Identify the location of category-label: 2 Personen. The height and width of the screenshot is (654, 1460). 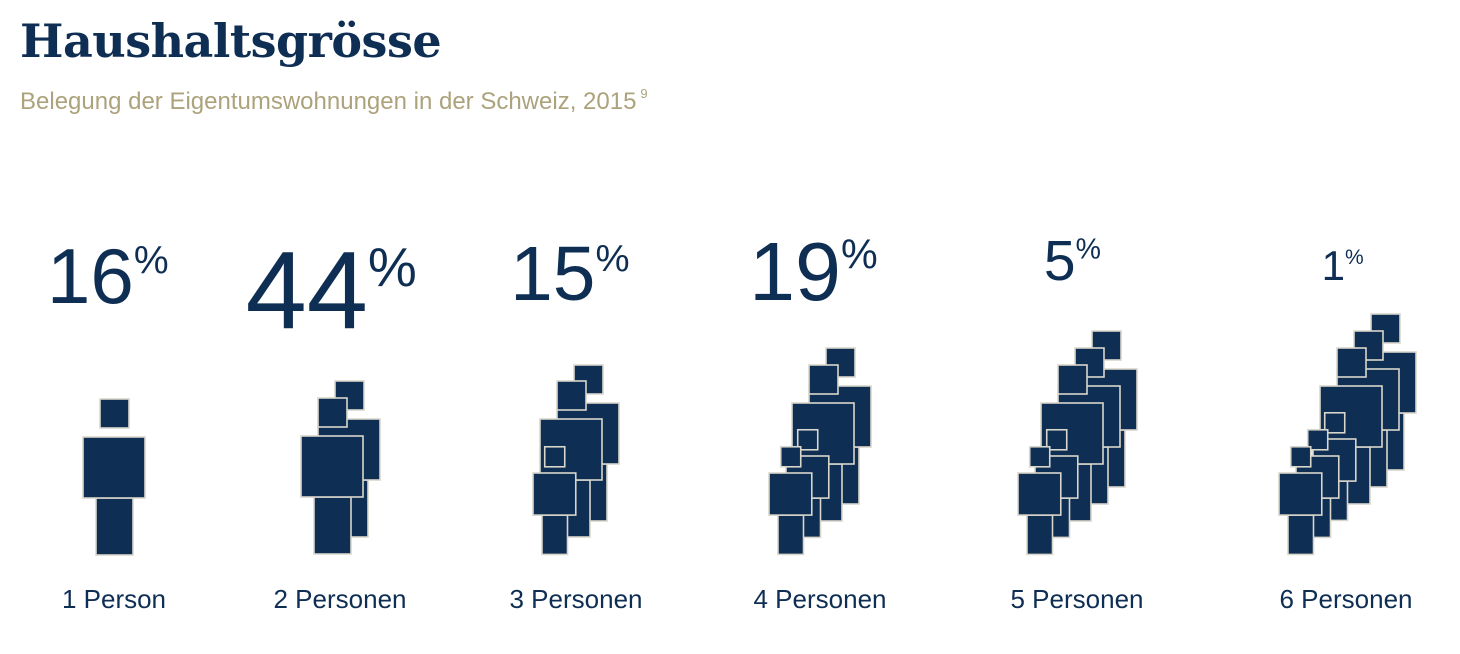
(340, 599).